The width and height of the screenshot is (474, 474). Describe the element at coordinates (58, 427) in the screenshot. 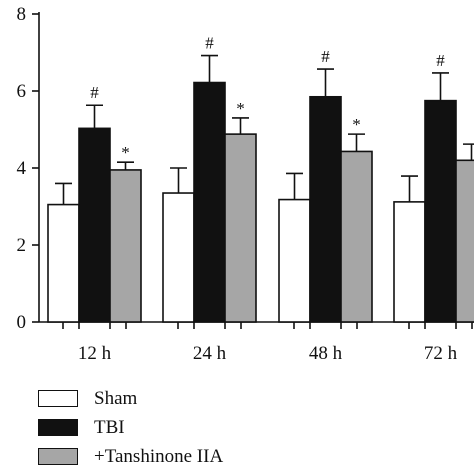

I see `legend-swatch-tbi` at that location.